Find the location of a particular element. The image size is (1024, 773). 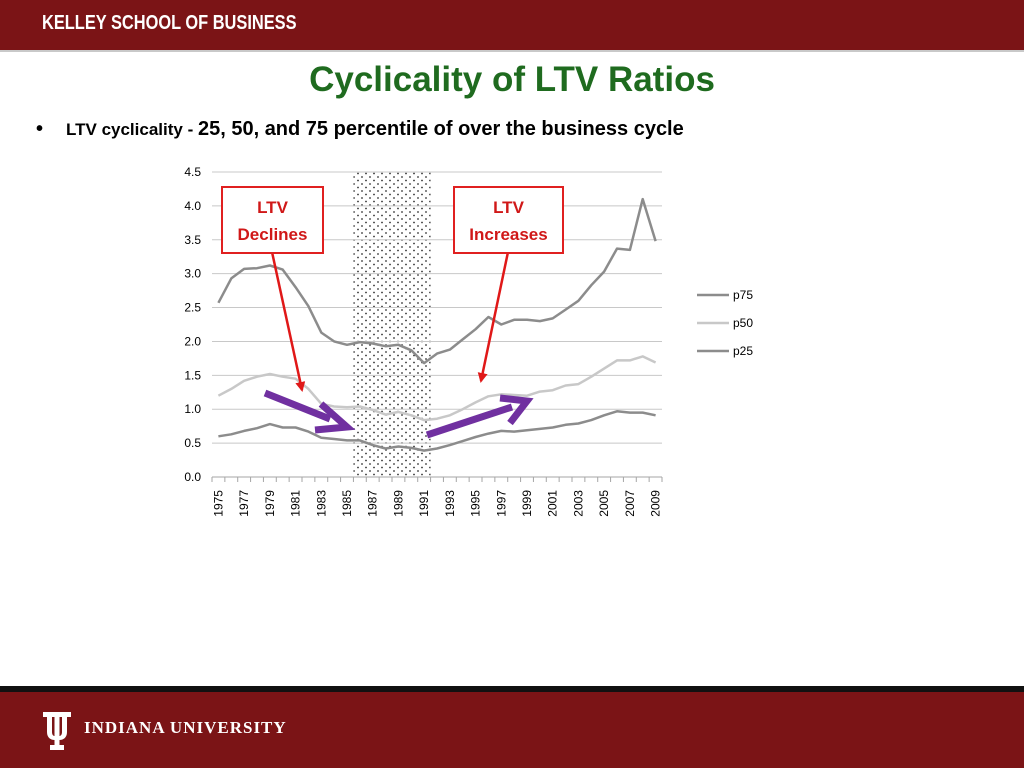

callout-declines-line1: LTV is located at coordinates (272, 207).